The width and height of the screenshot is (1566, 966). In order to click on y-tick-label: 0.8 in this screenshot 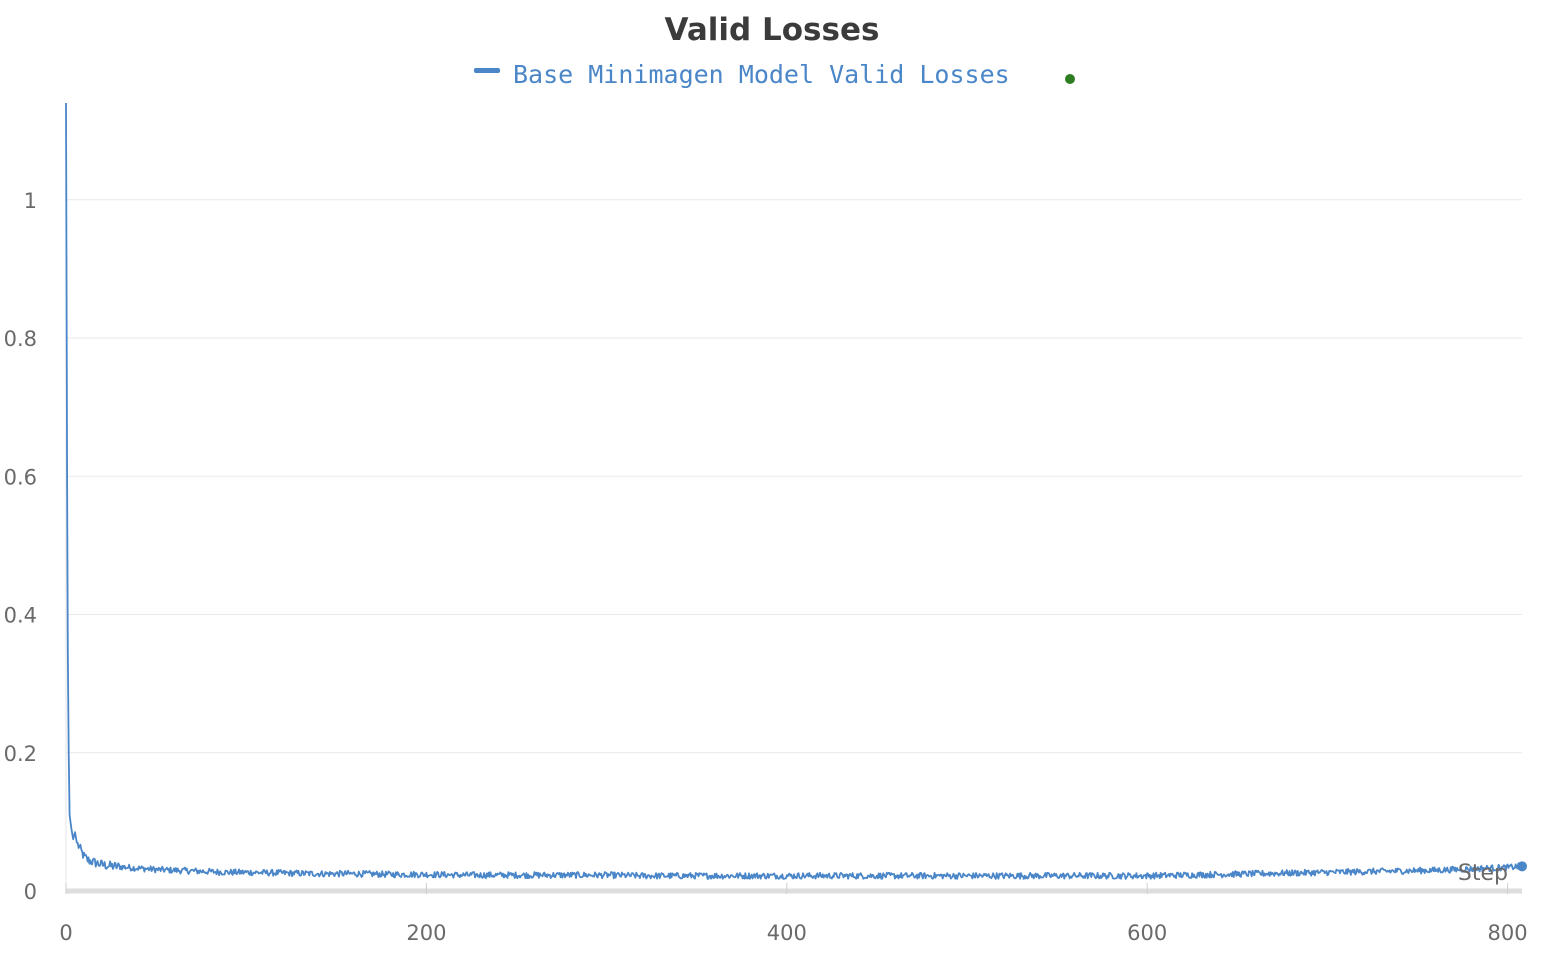, I will do `click(20, 339)`.